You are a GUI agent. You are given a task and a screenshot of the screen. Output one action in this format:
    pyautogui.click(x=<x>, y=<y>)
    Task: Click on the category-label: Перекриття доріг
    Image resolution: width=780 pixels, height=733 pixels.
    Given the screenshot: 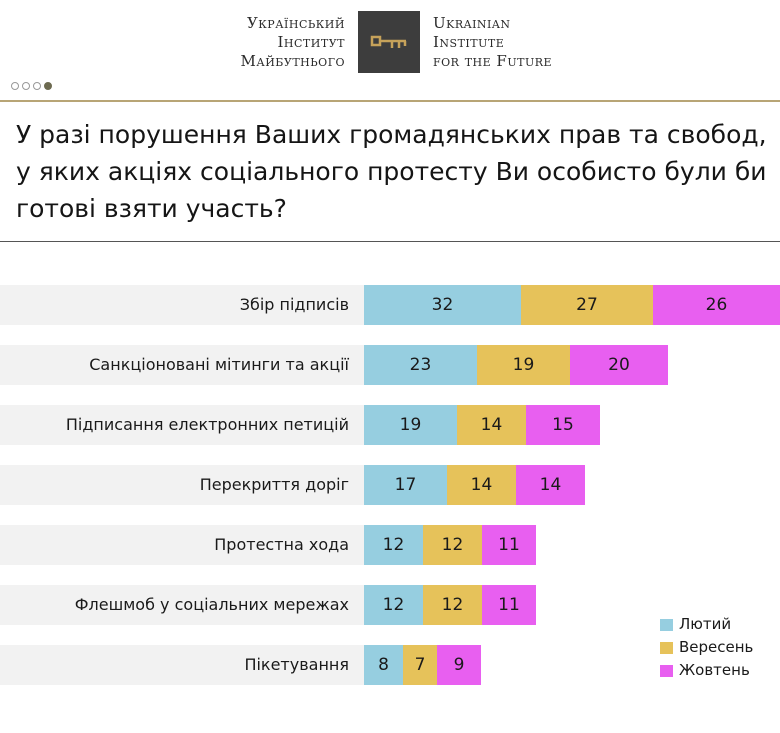 What is the action you would take?
    pyautogui.click(x=274, y=484)
    